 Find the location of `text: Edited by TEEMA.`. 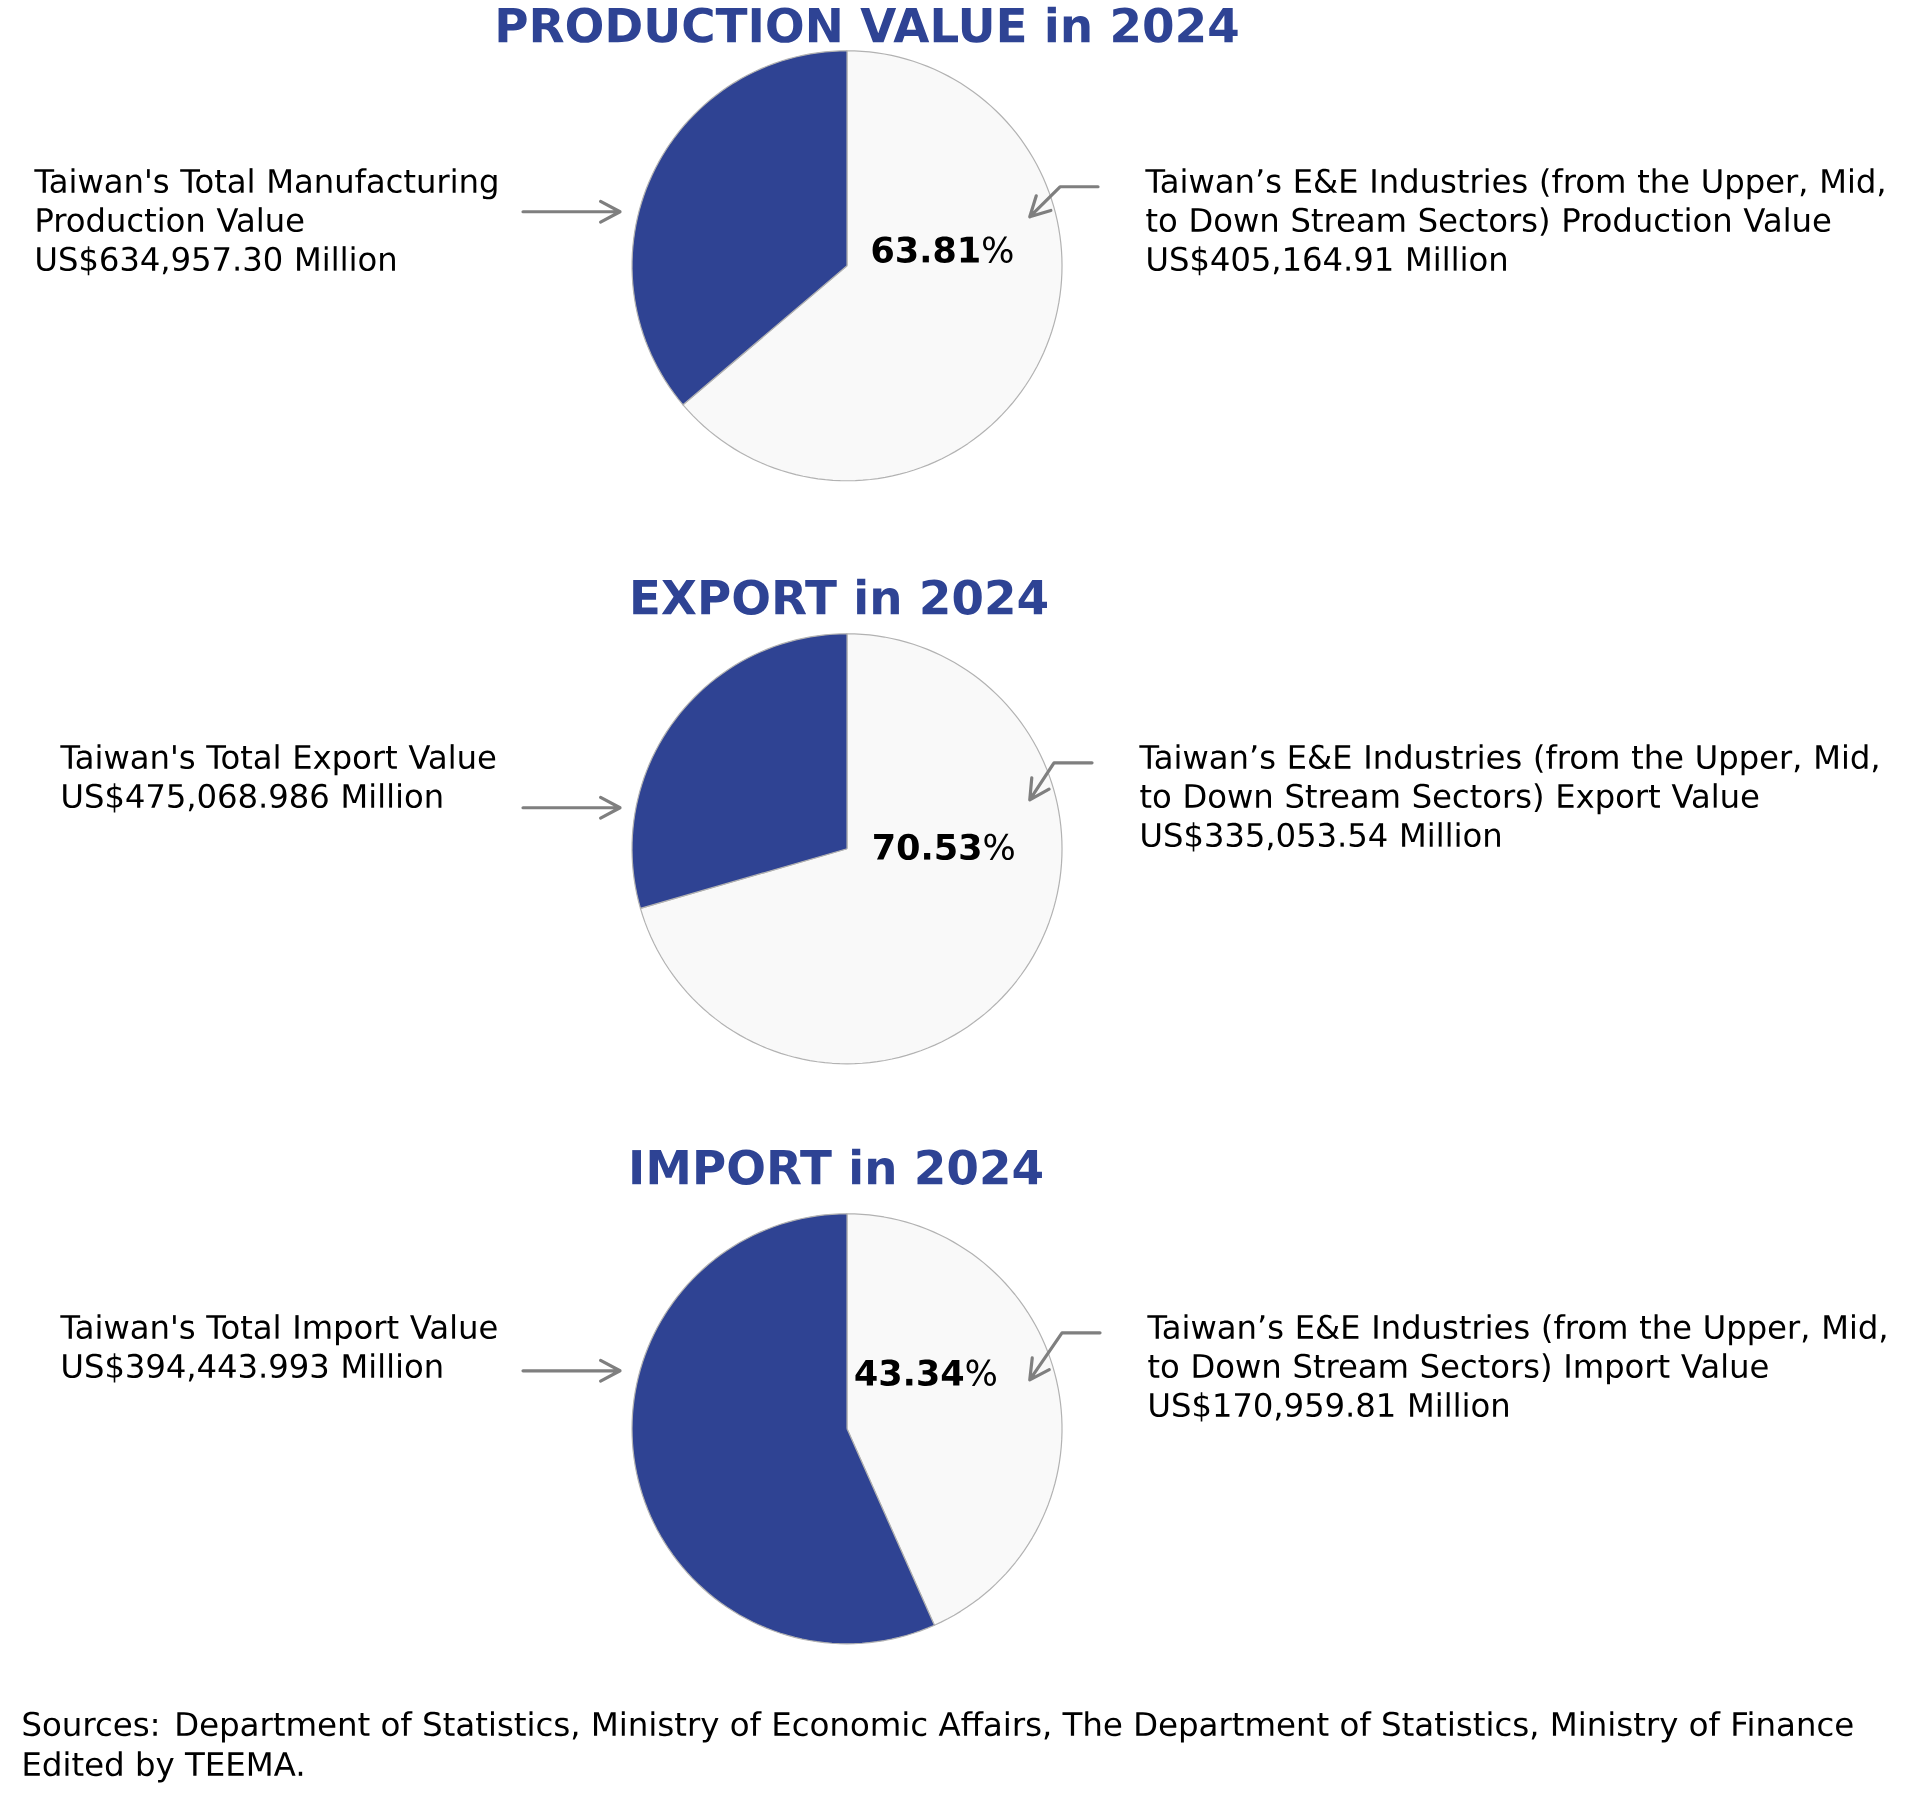

text: Edited by TEEMA. is located at coordinates (163, 1767).